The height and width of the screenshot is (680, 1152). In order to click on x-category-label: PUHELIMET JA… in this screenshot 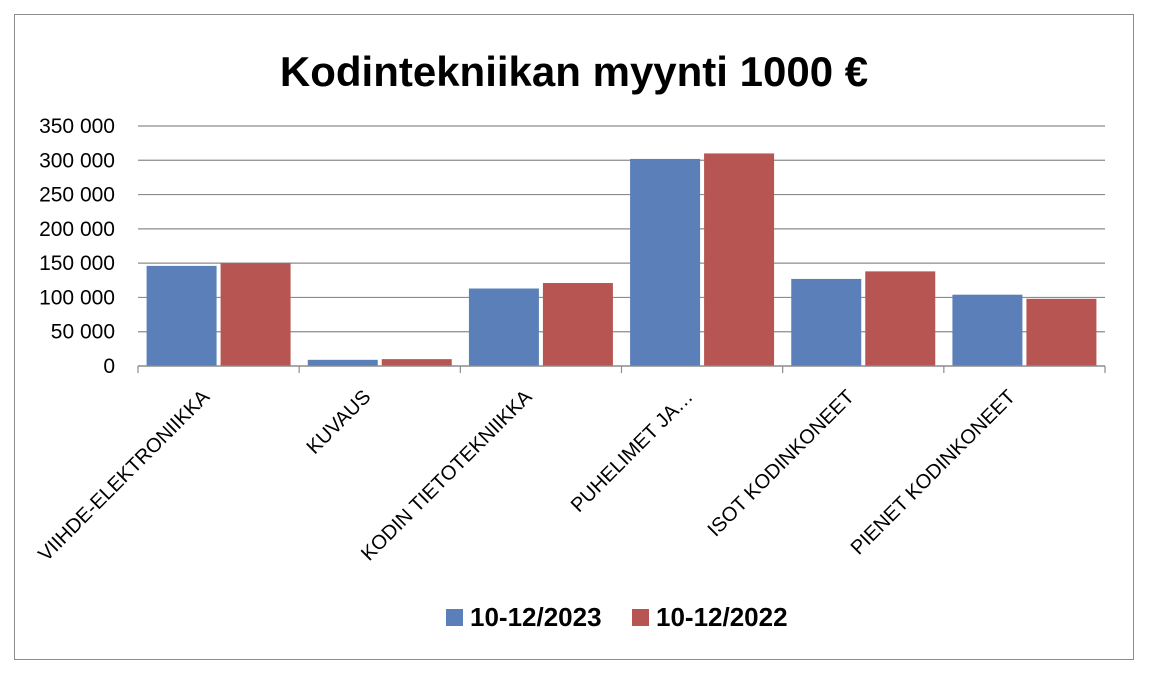, I will do `click(632, 451)`.